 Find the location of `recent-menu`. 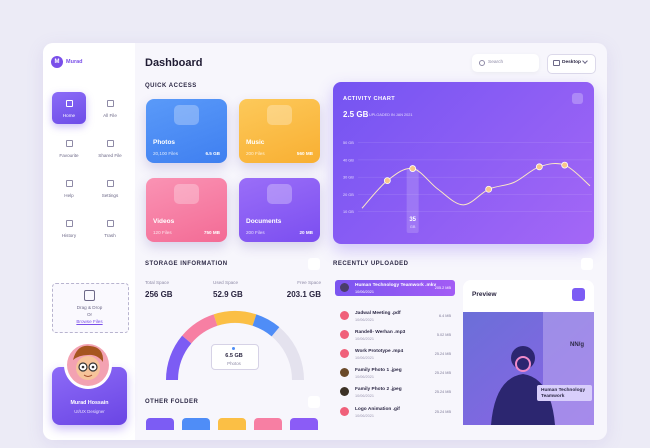

recent-menu is located at coordinates (587, 264).